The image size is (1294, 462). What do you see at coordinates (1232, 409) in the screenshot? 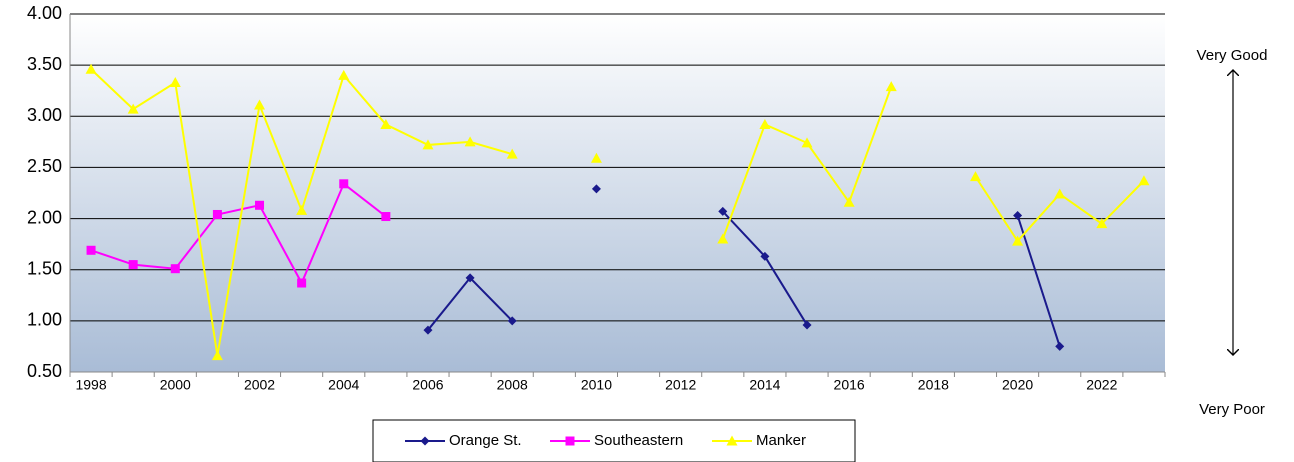
I see `annotation: Very Poor` at bounding box center [1232, 409].